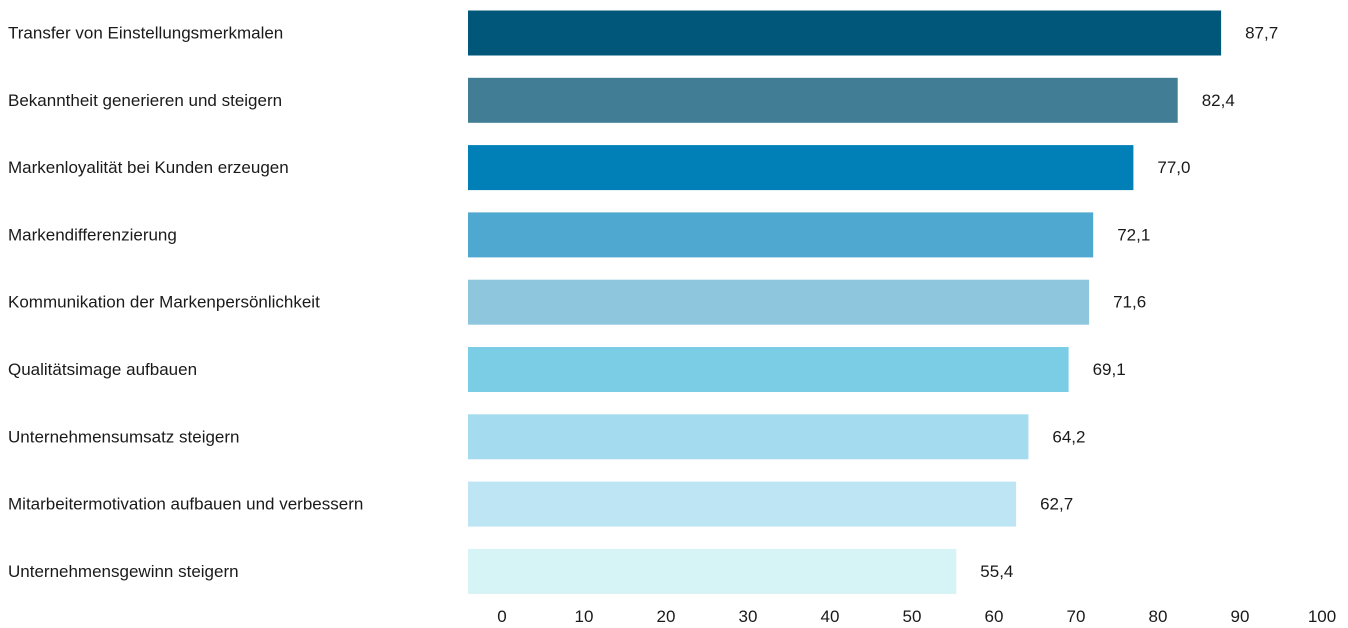 This screenshot has height=628, width=1348. What do you see at coordinates (1218, 100) in the screenshot?
I see `value-label: 82,4` at bounding box center [1218, 100].